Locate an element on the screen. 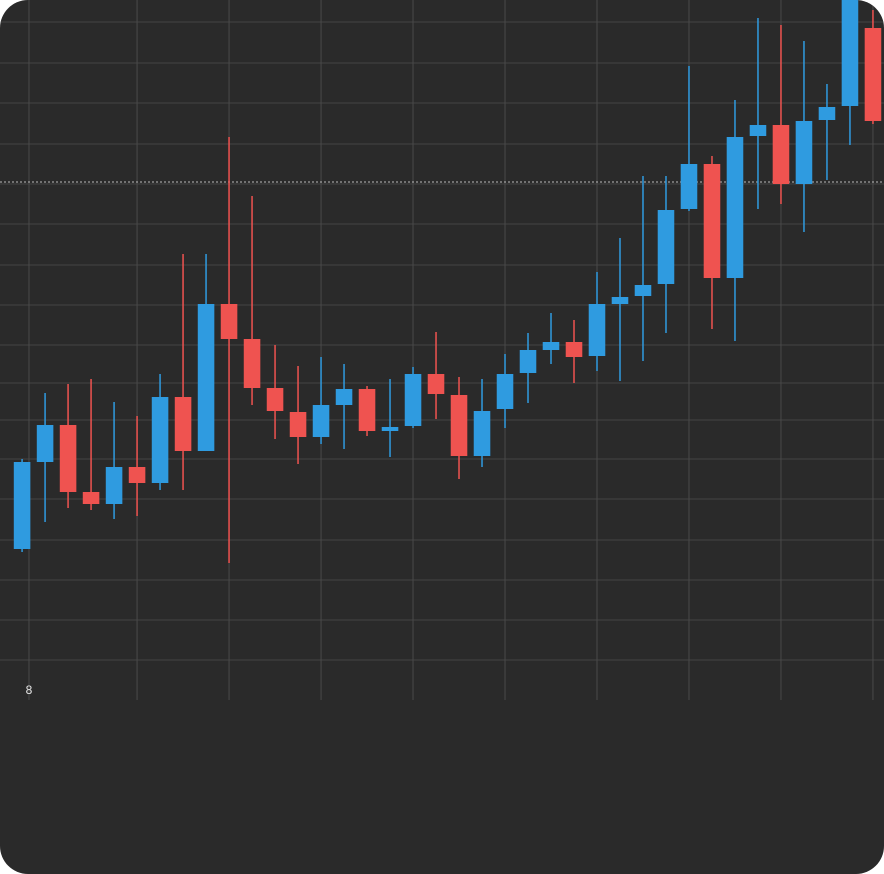 This screenshot has width=884, height=874. x-tick-label: 8 is located at coordinates (29, 690).